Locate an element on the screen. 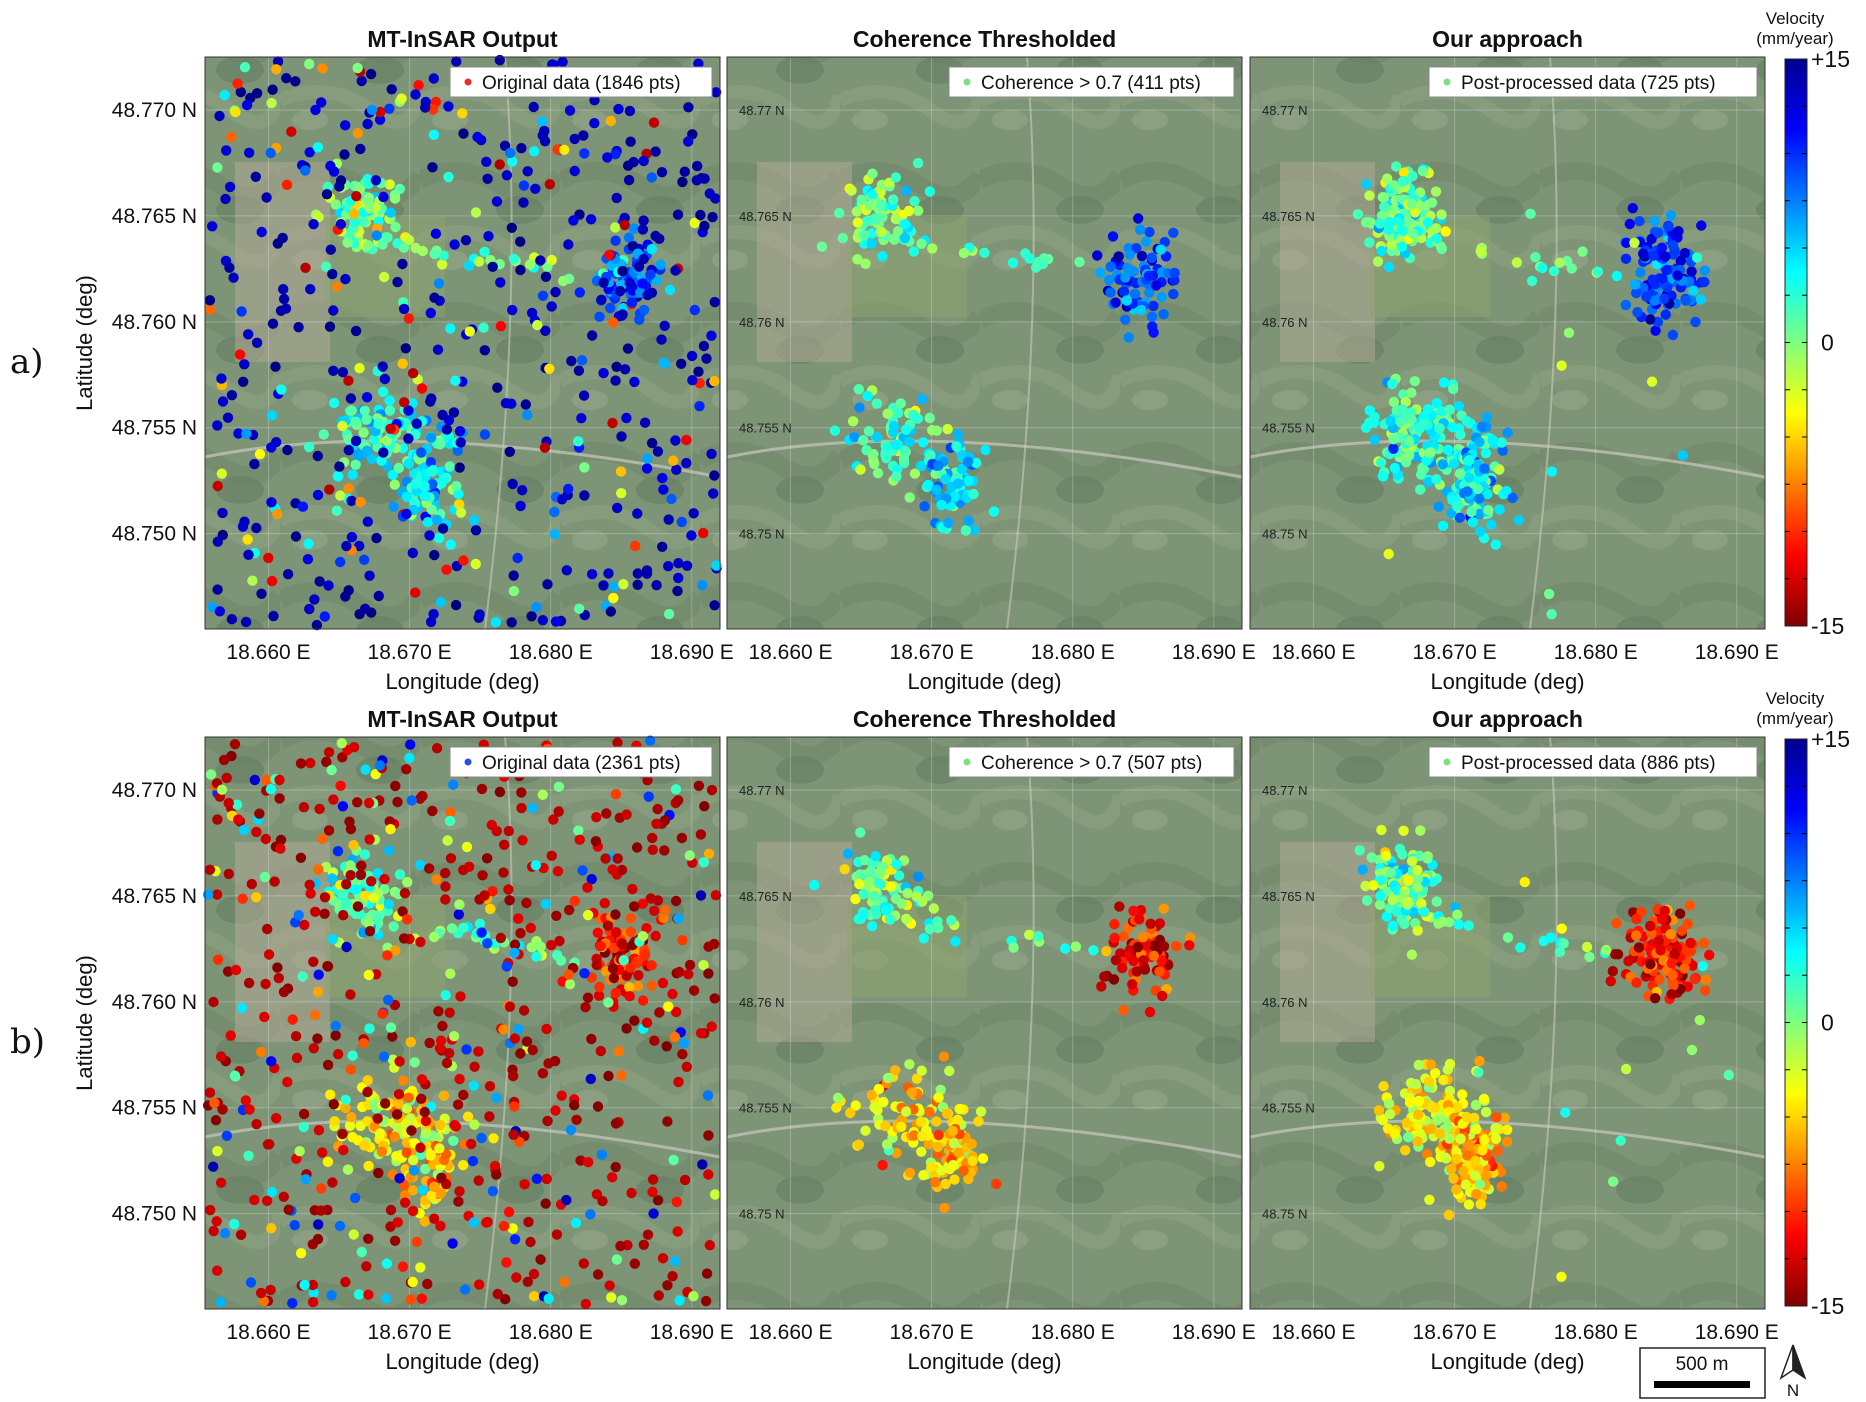 Image resolution: width=1866 pixels, height=1402 pixels. north-arrow-left is located at coordinates (1786, 1362).